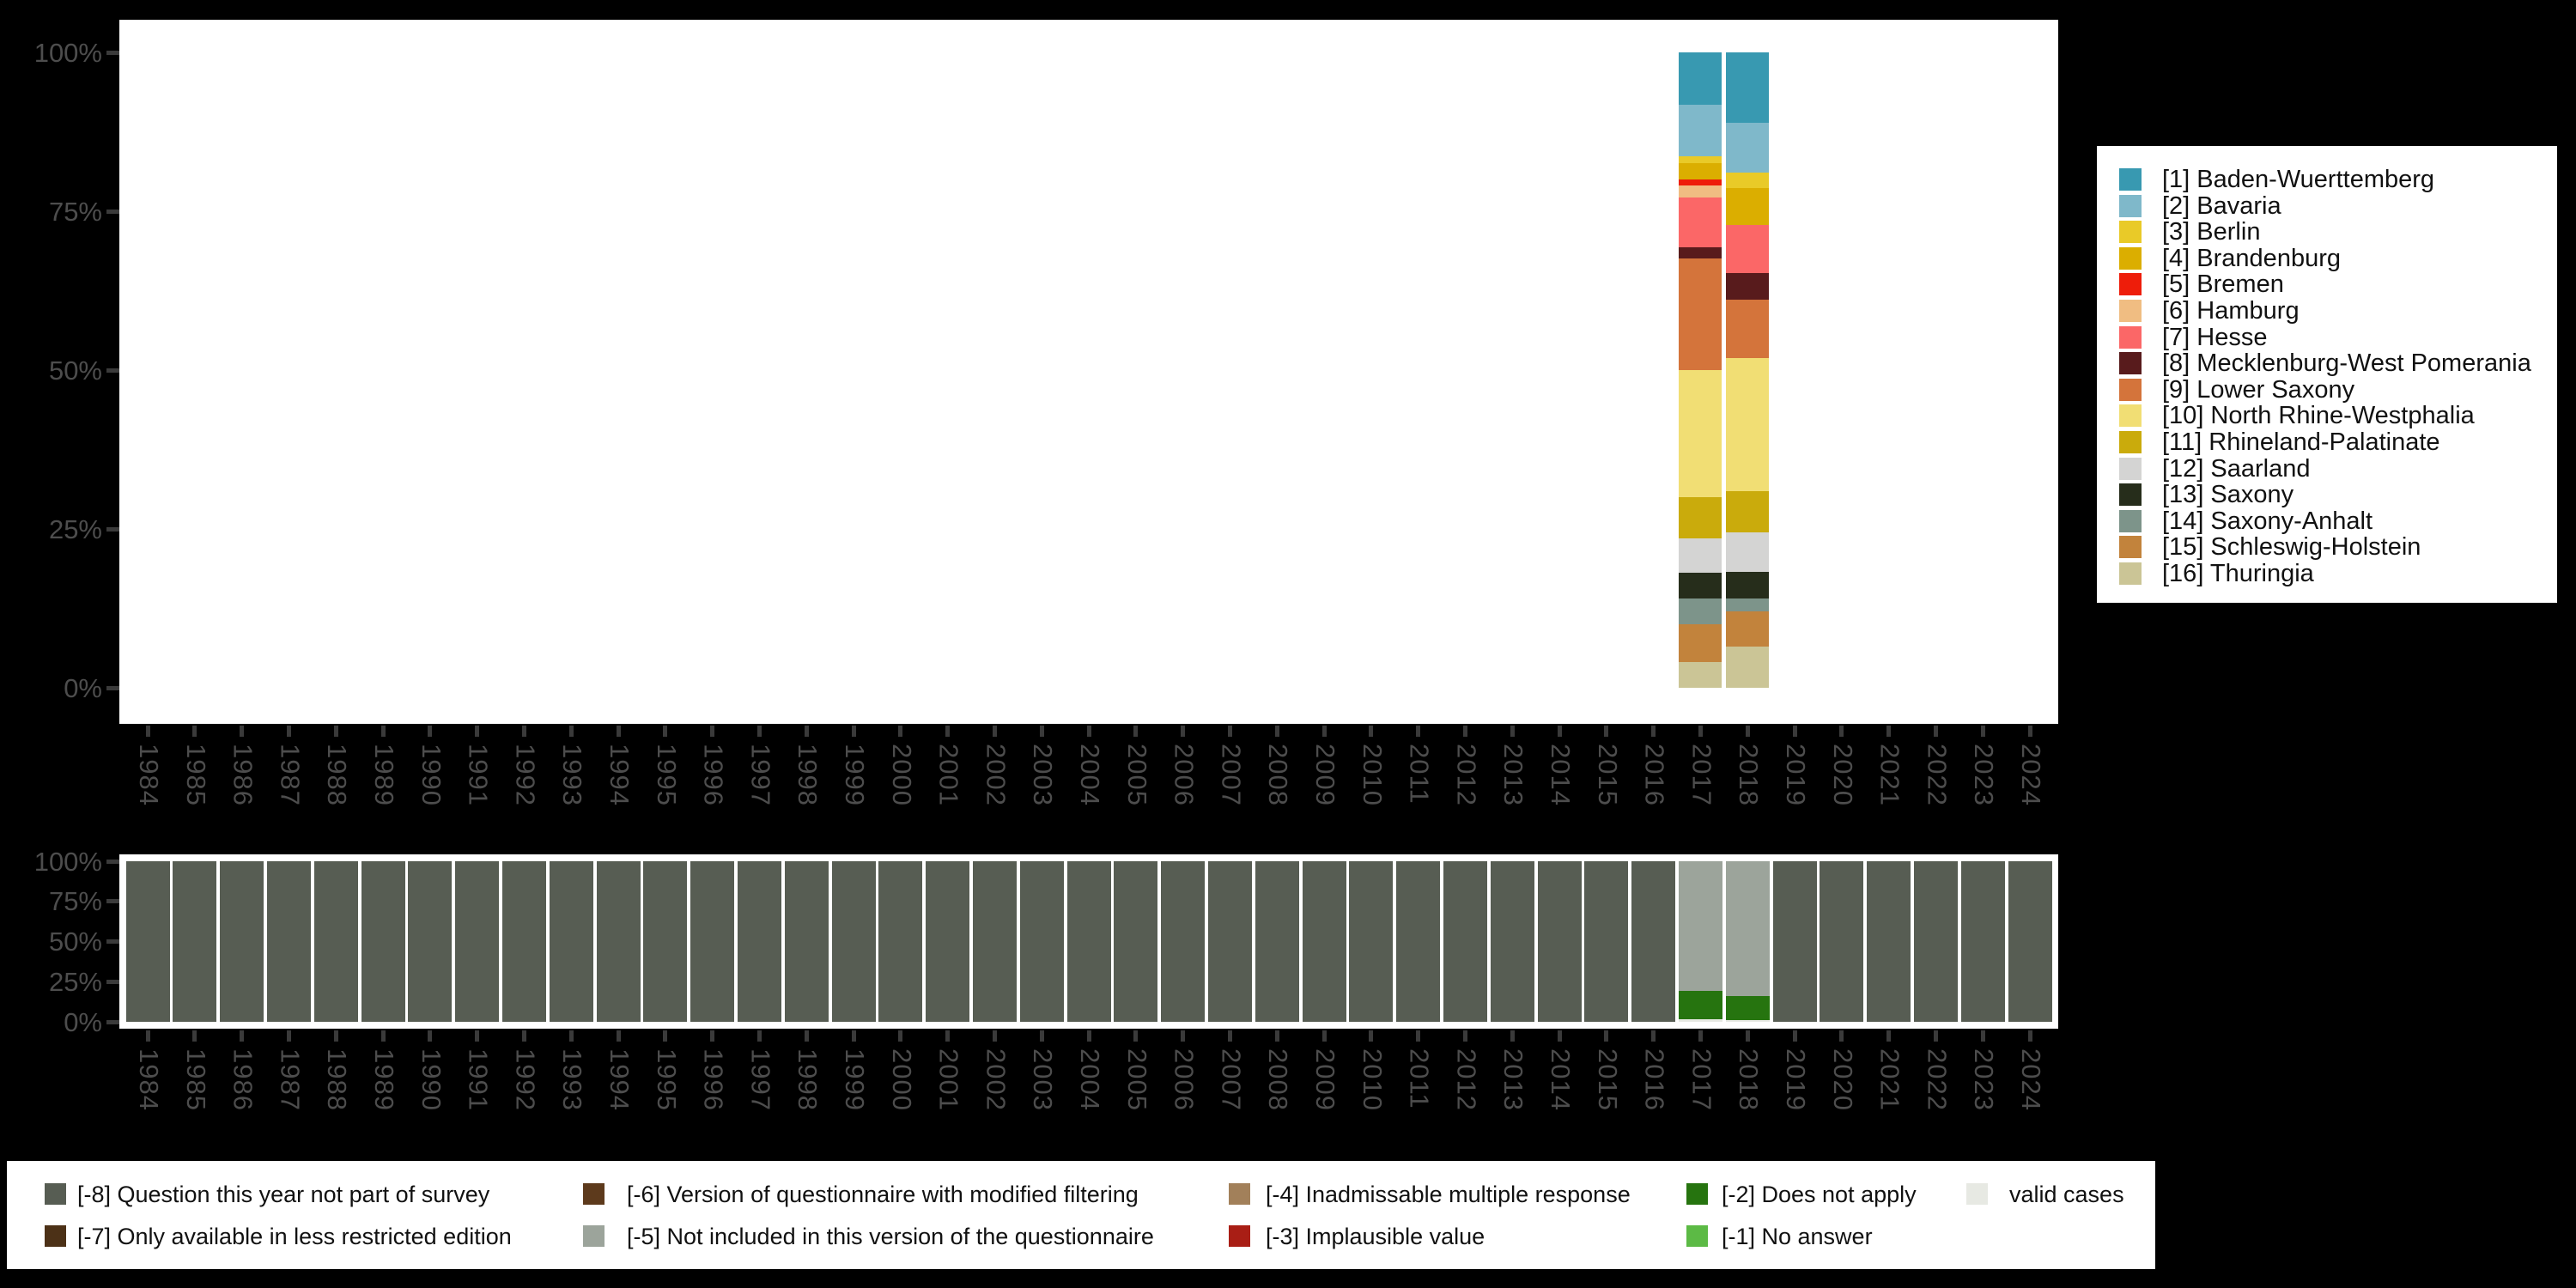 The image size is (2576, 1288). I want to click on x-axis-year-label: 2008, so click(1279, 775).